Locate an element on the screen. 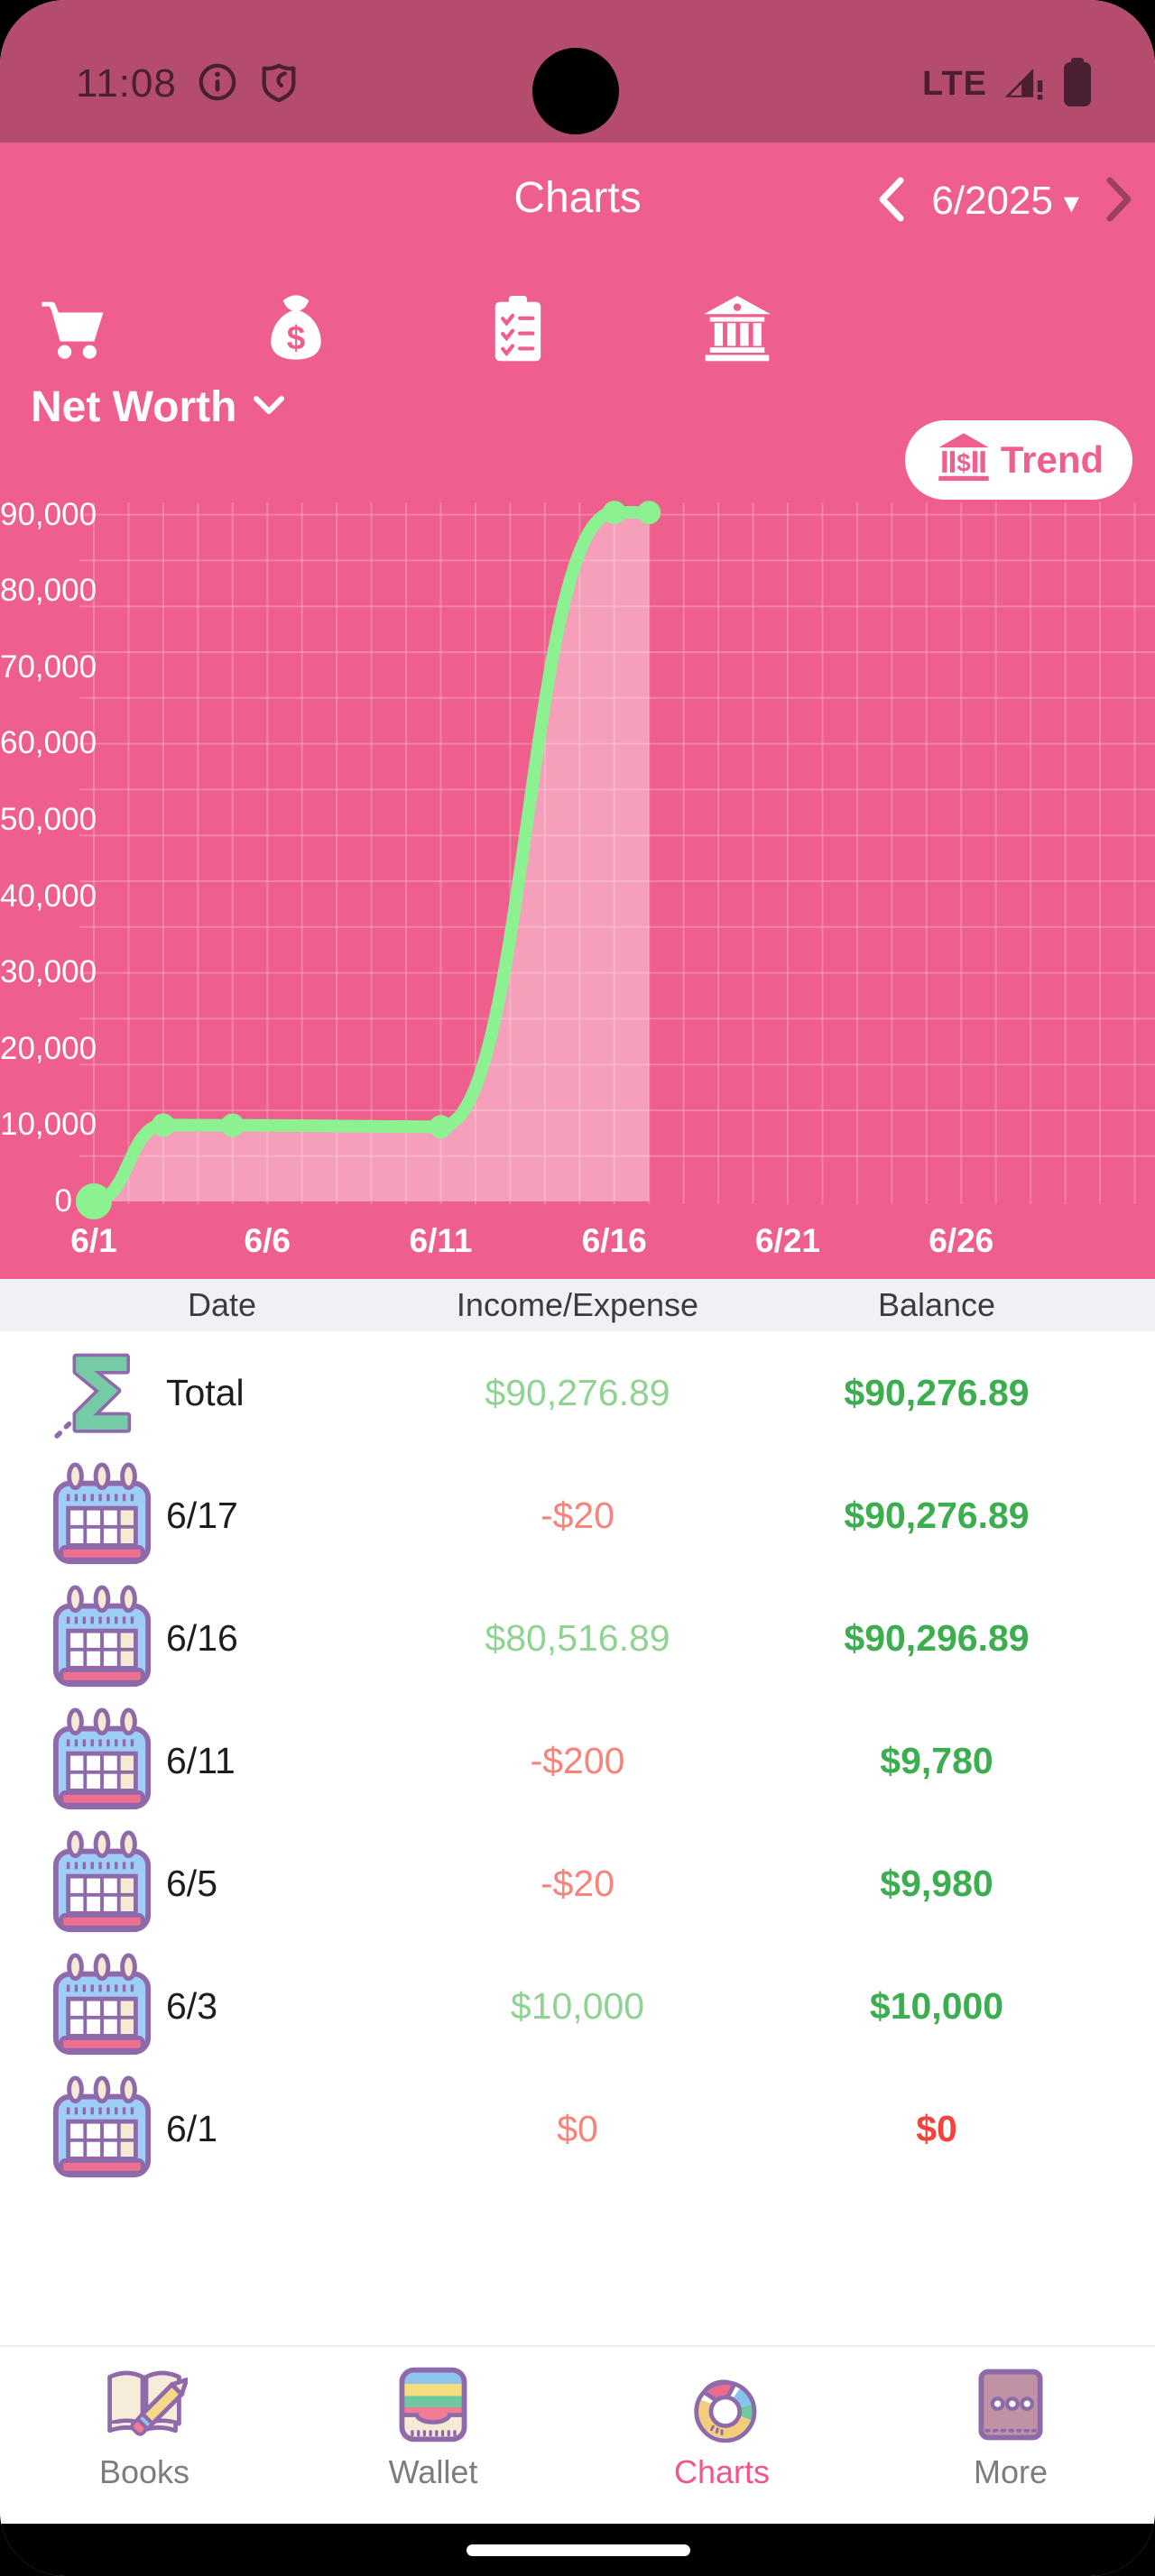  tab-expense is located at coordinates (72, 331).